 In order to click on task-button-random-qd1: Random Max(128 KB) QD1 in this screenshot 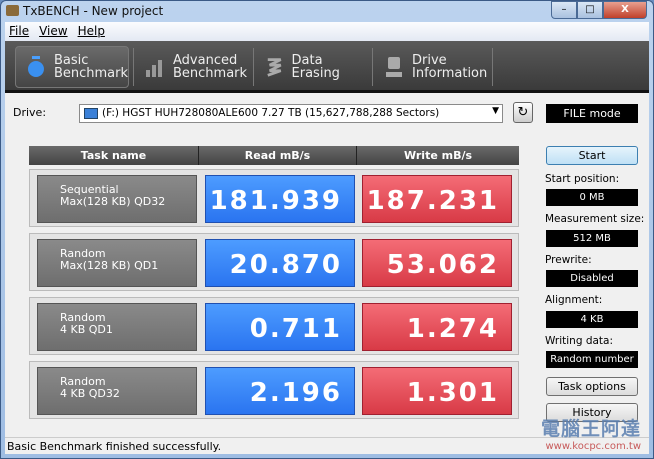, I will do `click(117, 263)`.